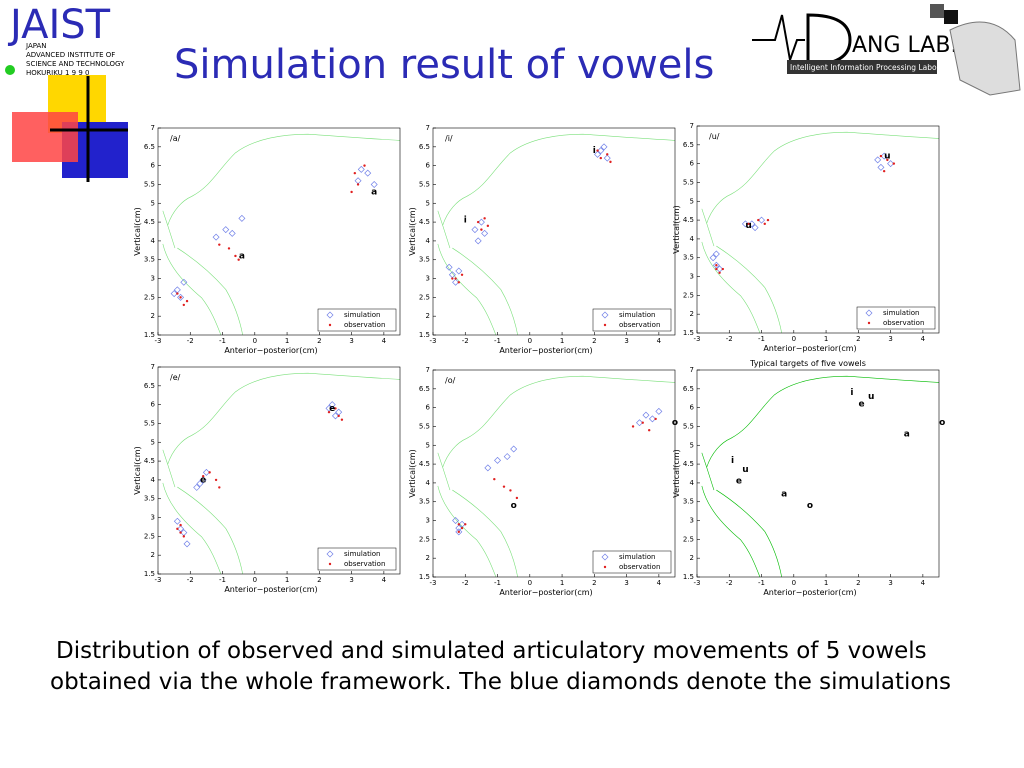 Image resolution: width=1024 pixels, height=768 pixels. Describe the element at coordinates (594, 151) in the screenshot. I see `annotation: i` at that location.